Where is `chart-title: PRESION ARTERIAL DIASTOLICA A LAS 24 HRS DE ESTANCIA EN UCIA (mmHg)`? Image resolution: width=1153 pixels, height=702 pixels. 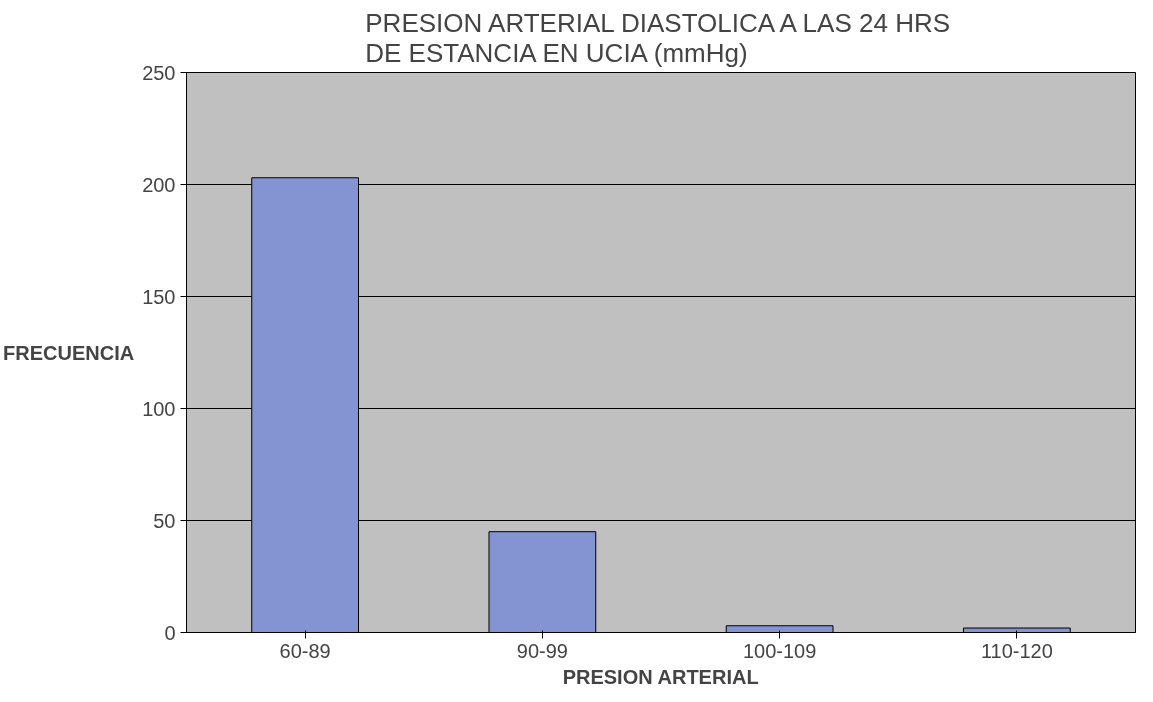 chart-title: PRESION ARTERIAL DIASTOLICA A LAS 24 HRS DE ESTANCIA EN UCIA (mmHg) is located at coordinates (658, 37).